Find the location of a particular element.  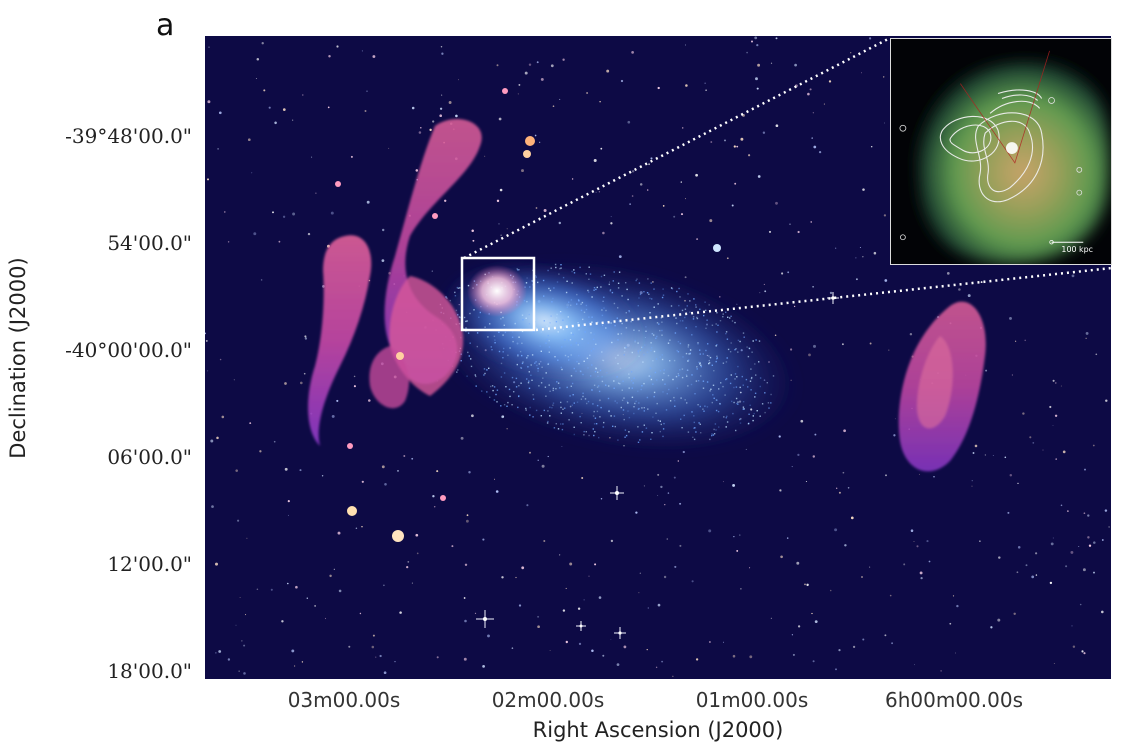

dec-tick-label: -40°00'00.0" is located at coordinates (128, 350).